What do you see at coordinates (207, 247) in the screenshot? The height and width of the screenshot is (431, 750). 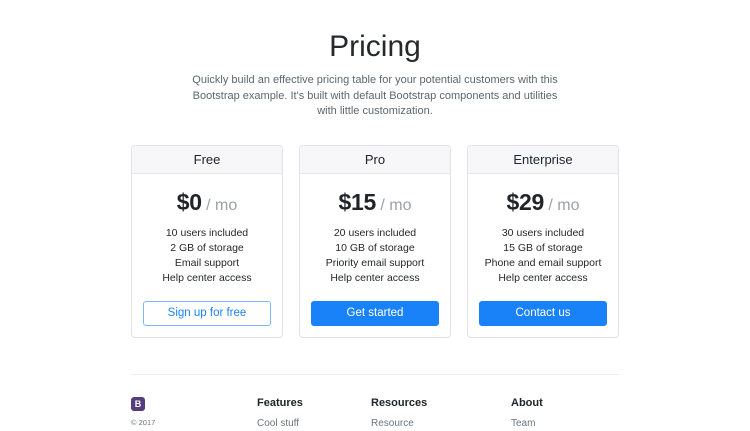 I see `plan-feature: 2 GB of storage` at bounding box center [207, 247].